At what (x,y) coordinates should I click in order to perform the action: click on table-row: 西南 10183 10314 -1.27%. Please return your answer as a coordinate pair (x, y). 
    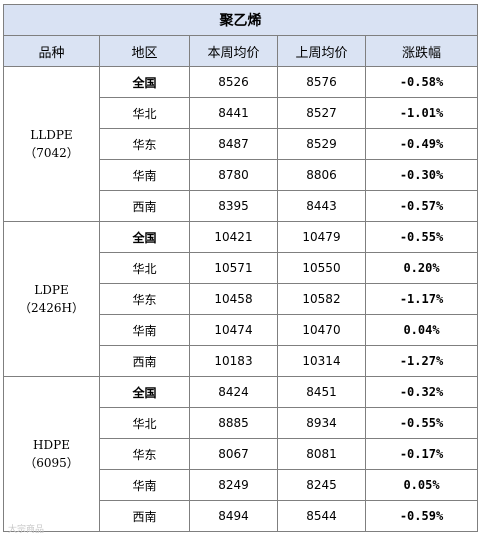
    Looking at the image, I should click on (241, 361).